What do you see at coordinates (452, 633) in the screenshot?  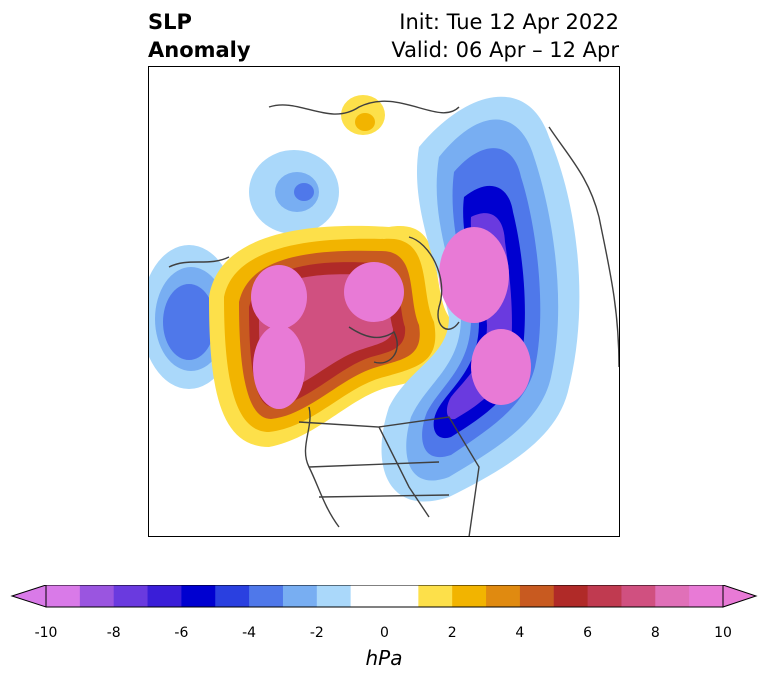 I see `colorbar-tick-label: 2` at bounding box center [452, 633].